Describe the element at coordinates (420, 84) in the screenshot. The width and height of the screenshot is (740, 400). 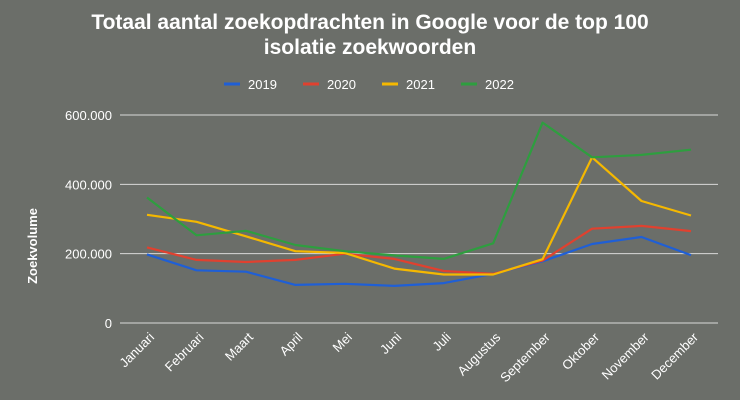
I see `legend-label-2021: 2021` at that location.